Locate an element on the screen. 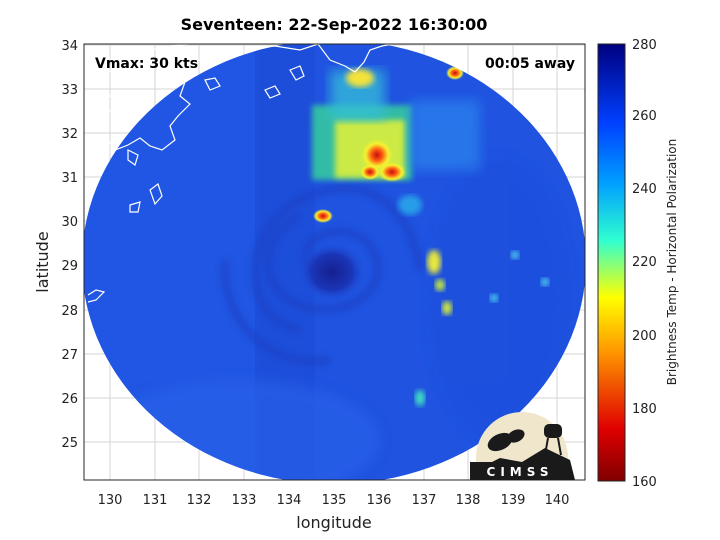  x-tick-label: 131 is located at coordinates (155, 500).